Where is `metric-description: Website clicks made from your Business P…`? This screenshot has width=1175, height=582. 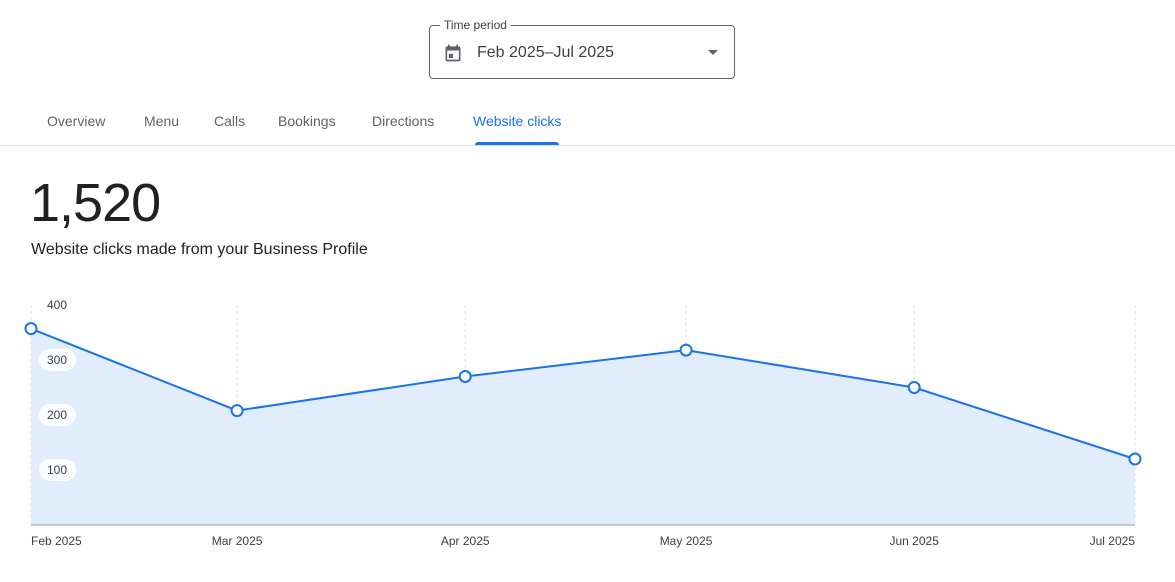 metric-description: Website clicks made from your Business P… is located at coordinates (199, 249).